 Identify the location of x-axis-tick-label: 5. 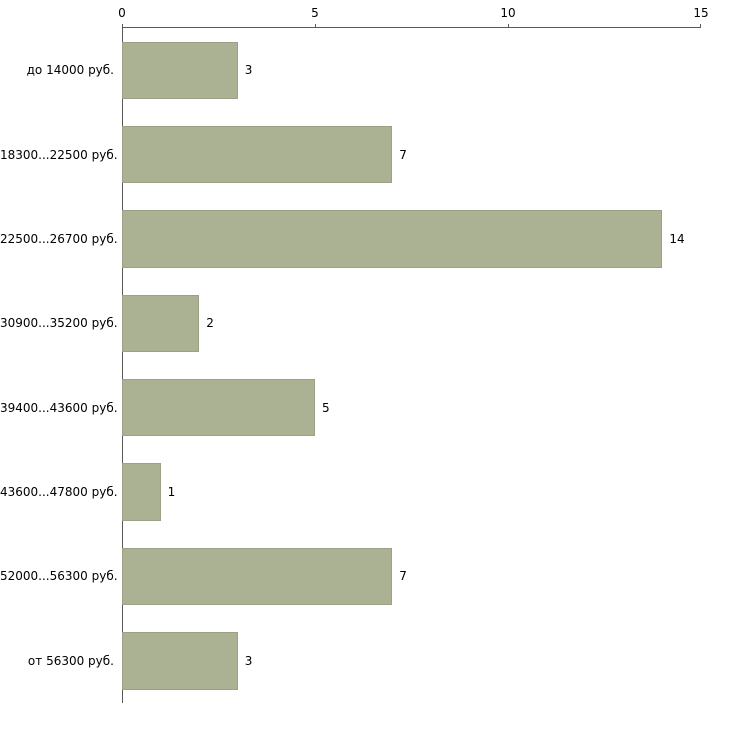
(315, 13).